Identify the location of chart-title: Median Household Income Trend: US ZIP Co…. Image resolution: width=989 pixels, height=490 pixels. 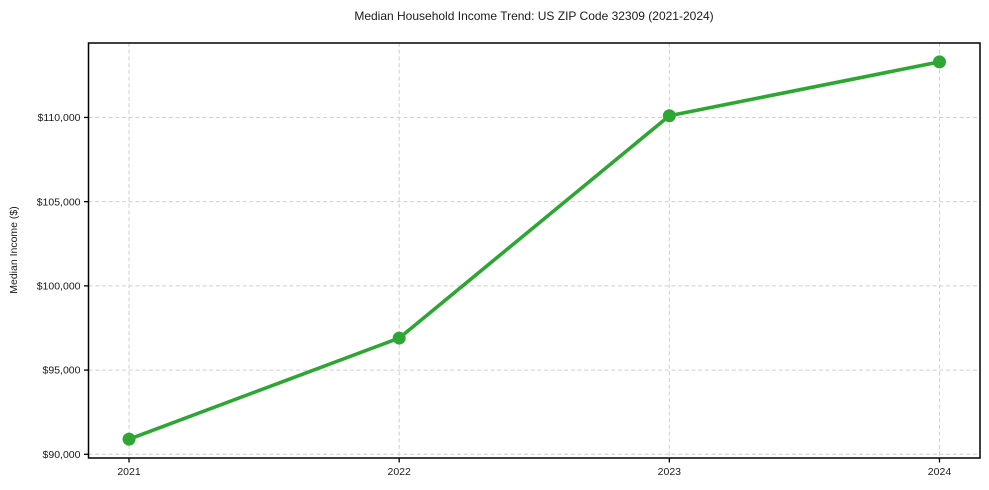
(534, 16).